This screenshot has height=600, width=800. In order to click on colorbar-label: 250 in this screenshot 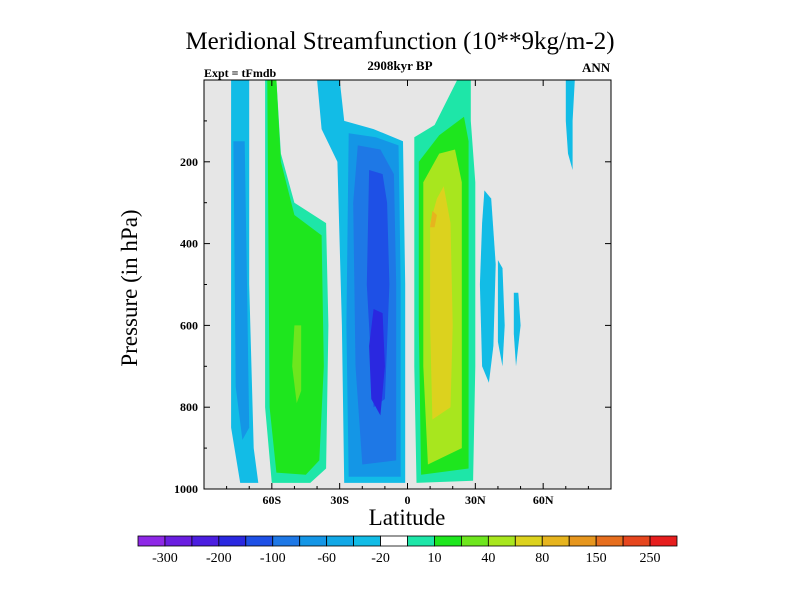, I will do `click(650, 558)`.